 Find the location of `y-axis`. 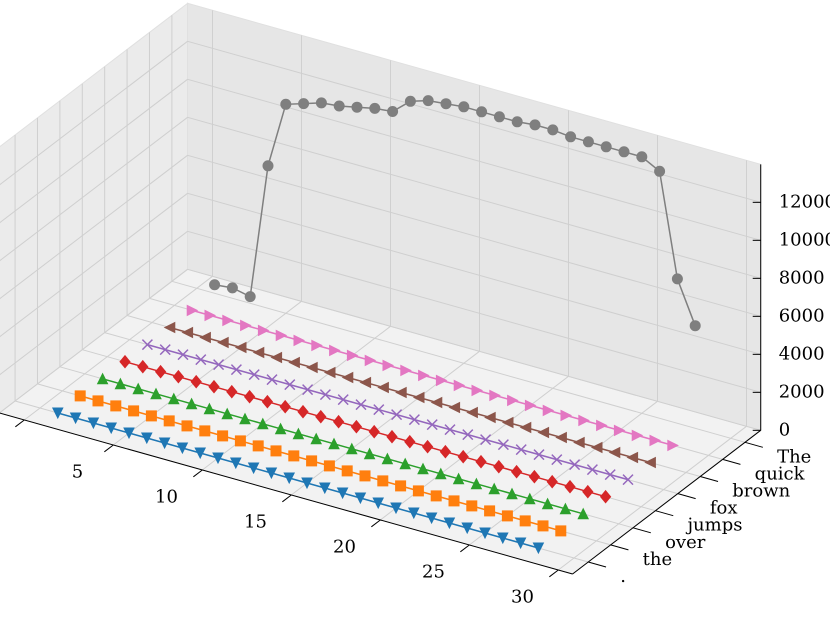

y-axis is located at coordinates (667, 502).